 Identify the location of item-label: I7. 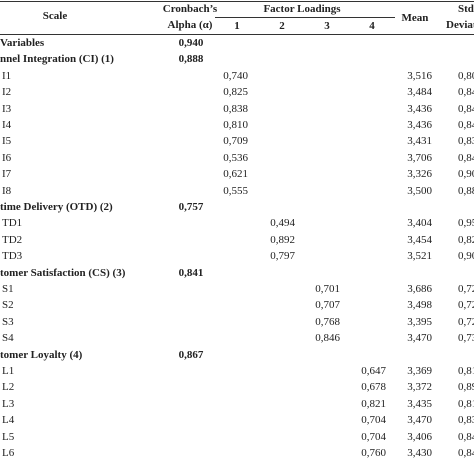
(7, 174).